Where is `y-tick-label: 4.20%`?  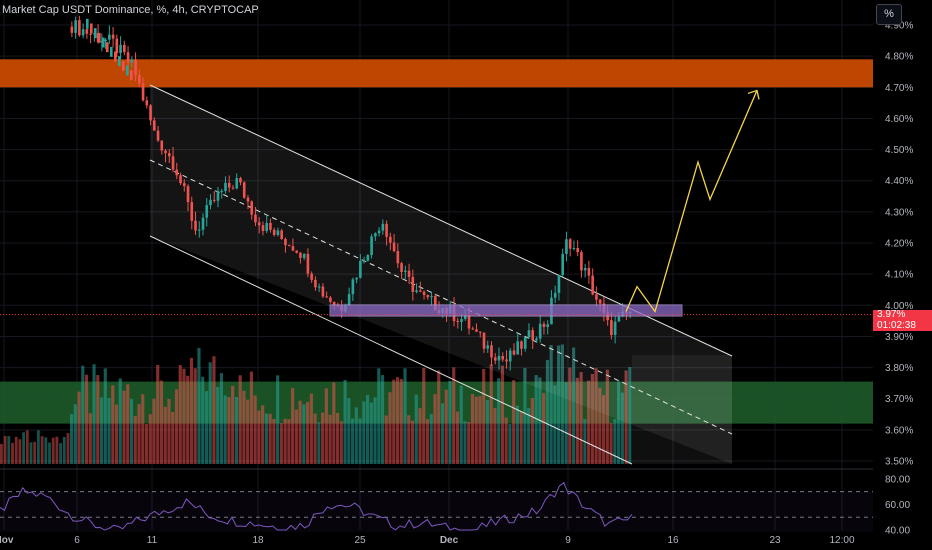
y-tick-label: 4.20% is located at coordinates (899, 244).